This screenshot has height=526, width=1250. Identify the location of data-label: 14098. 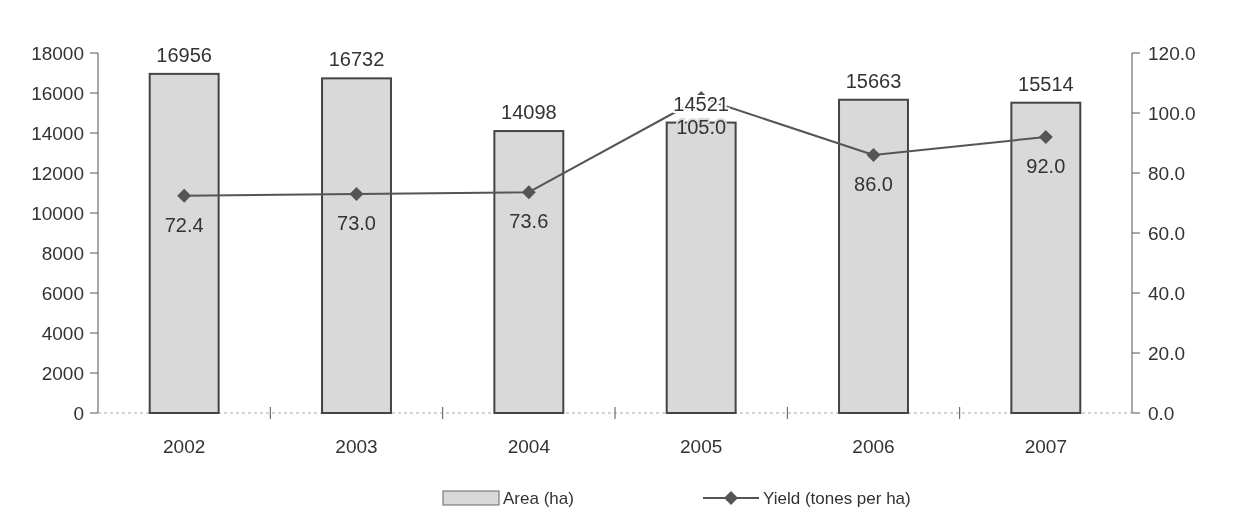
(529, 112).